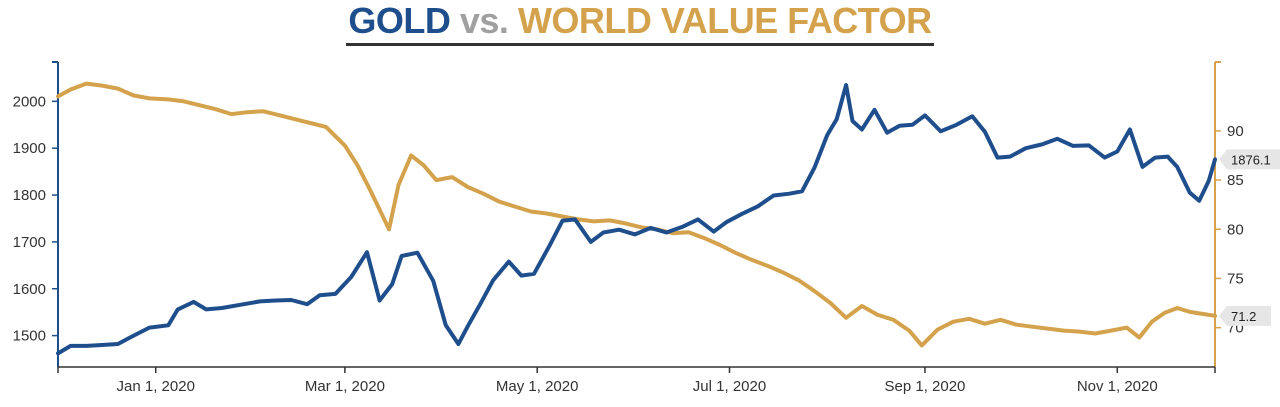 The image size is (1280, 407). What do you see at coordinates (29, 195) in the screenshot?
I see `left-axis-tick-label: 1800` at bounding box center [29, 195].